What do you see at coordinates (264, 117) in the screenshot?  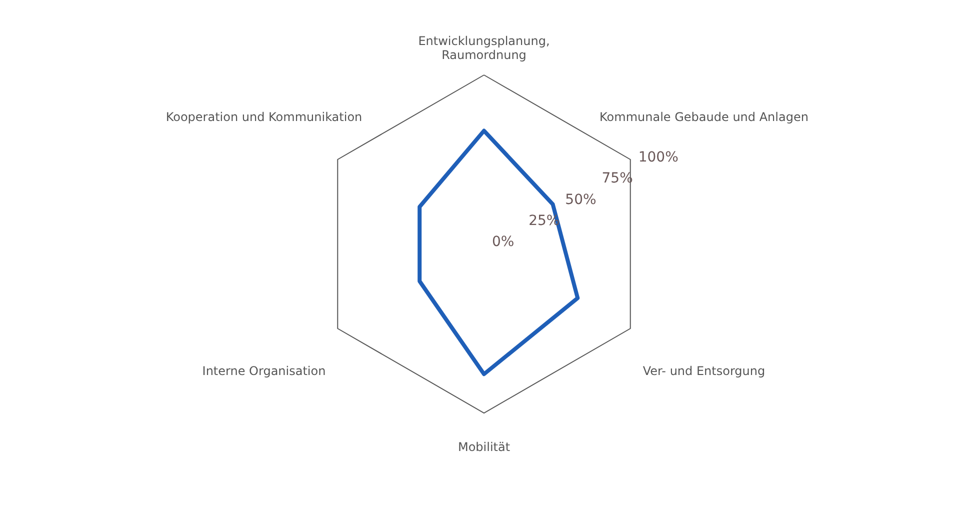 I see `spoke-label: Kooperation und Kommunikation` at bounding box center [264, 117].